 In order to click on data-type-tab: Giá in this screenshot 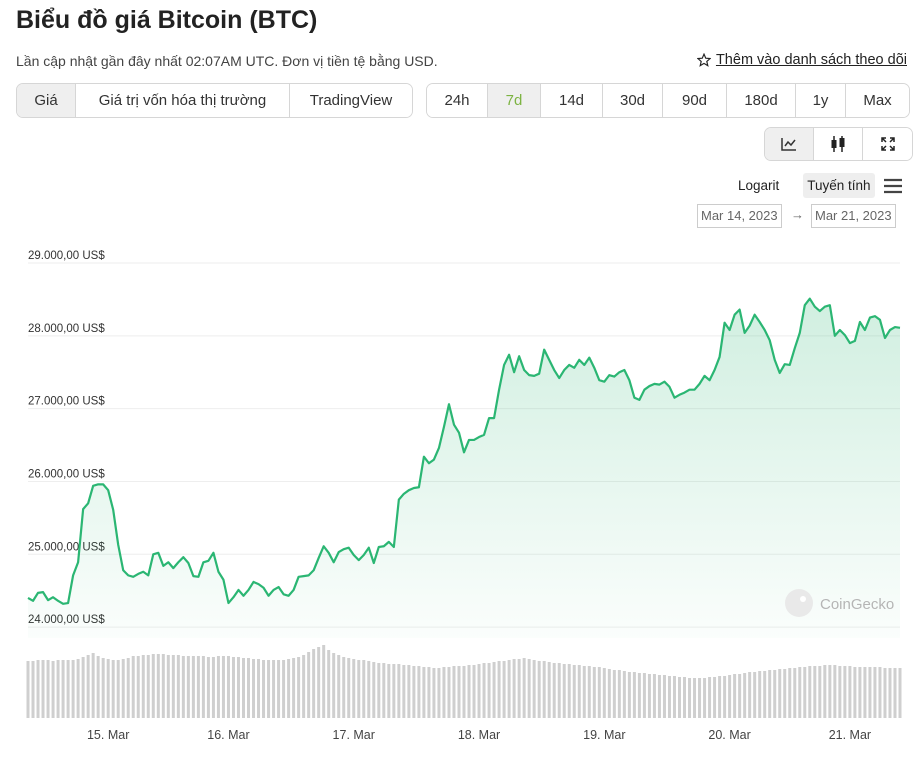, I will do `click(46, 100)`.